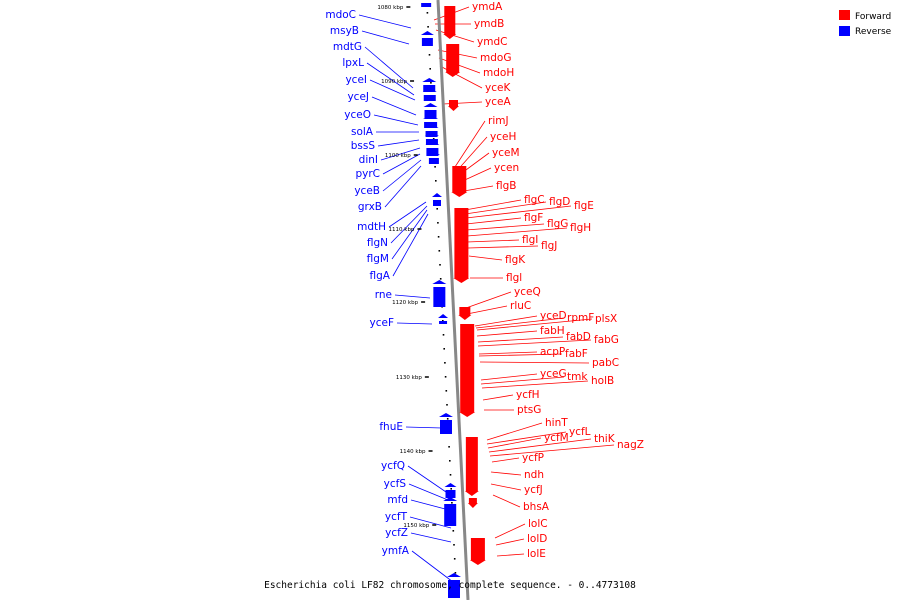 The image size is (900, 600). What do you see at coordinates (409, 378) in the screenshot?
I see `scale-tick-label: 1130 kbp` at bounding box center [409, 378].